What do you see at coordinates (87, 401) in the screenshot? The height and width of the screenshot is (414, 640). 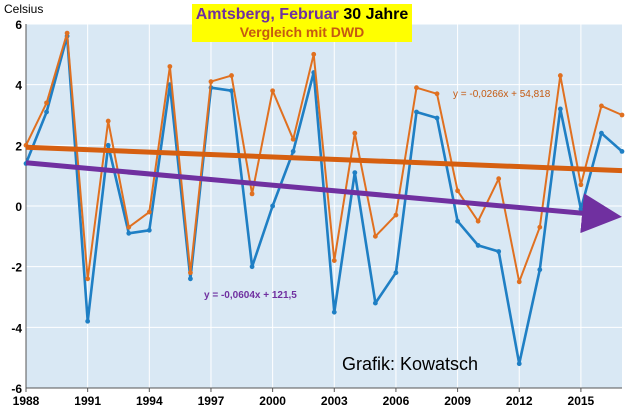 I see `x-tick-label: 1991` at bounding box center [87, 401].